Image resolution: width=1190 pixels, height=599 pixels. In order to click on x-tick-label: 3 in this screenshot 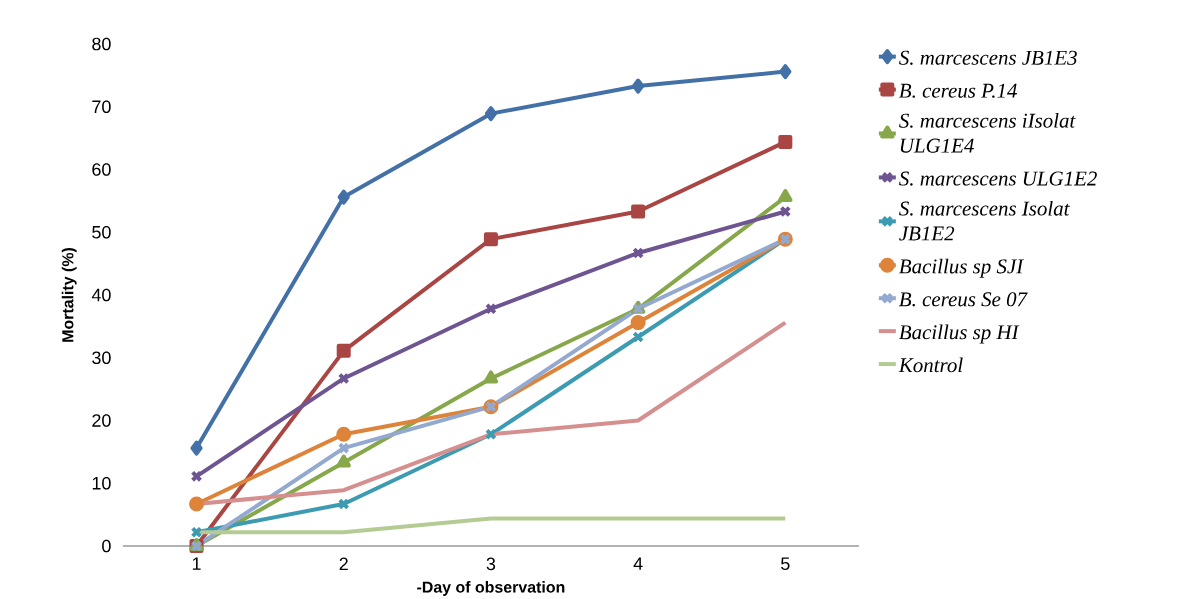, I will do `click(491, 564)`.